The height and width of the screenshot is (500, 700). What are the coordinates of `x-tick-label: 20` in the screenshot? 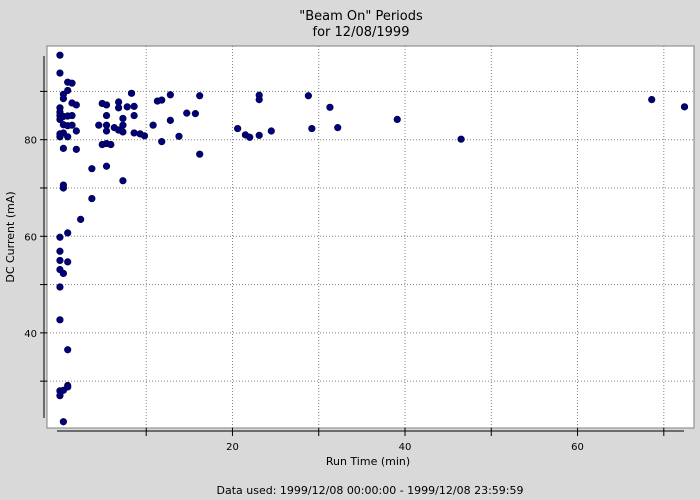 It's located at (232, 447).